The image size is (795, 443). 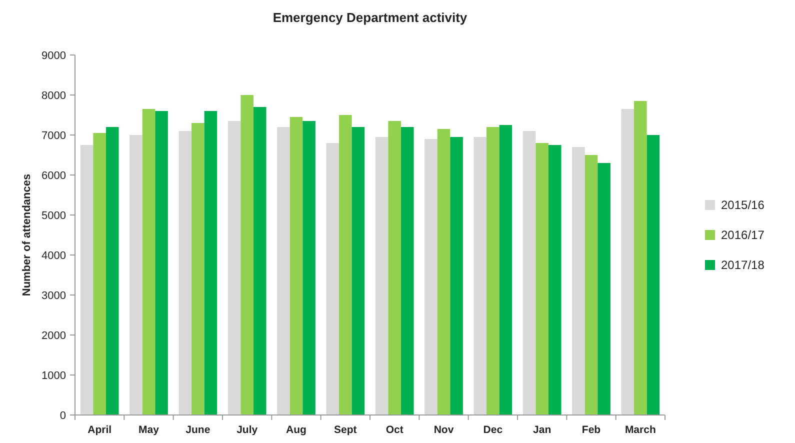 I want to click on legend-label: 2016/17, so click(x=743, y=235).